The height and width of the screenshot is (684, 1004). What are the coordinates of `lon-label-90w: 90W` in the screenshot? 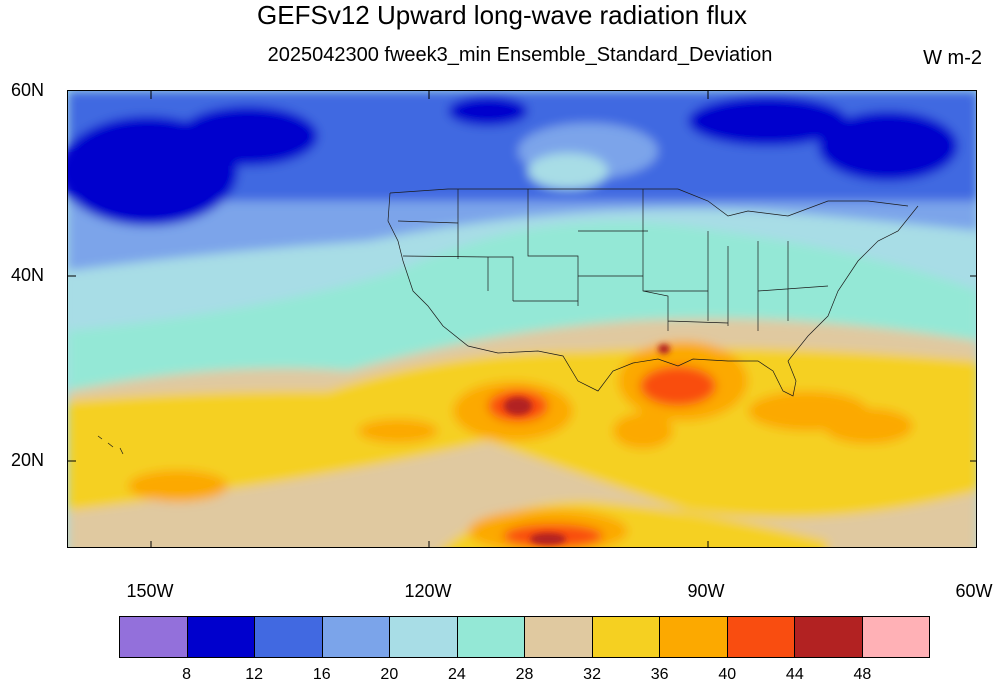 It's located at (706, 591).